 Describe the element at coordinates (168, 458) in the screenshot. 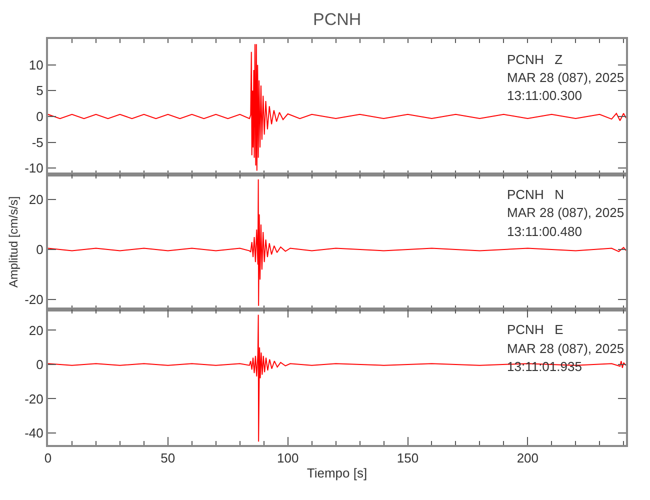

I see `x-tick-label: 50` at that location.